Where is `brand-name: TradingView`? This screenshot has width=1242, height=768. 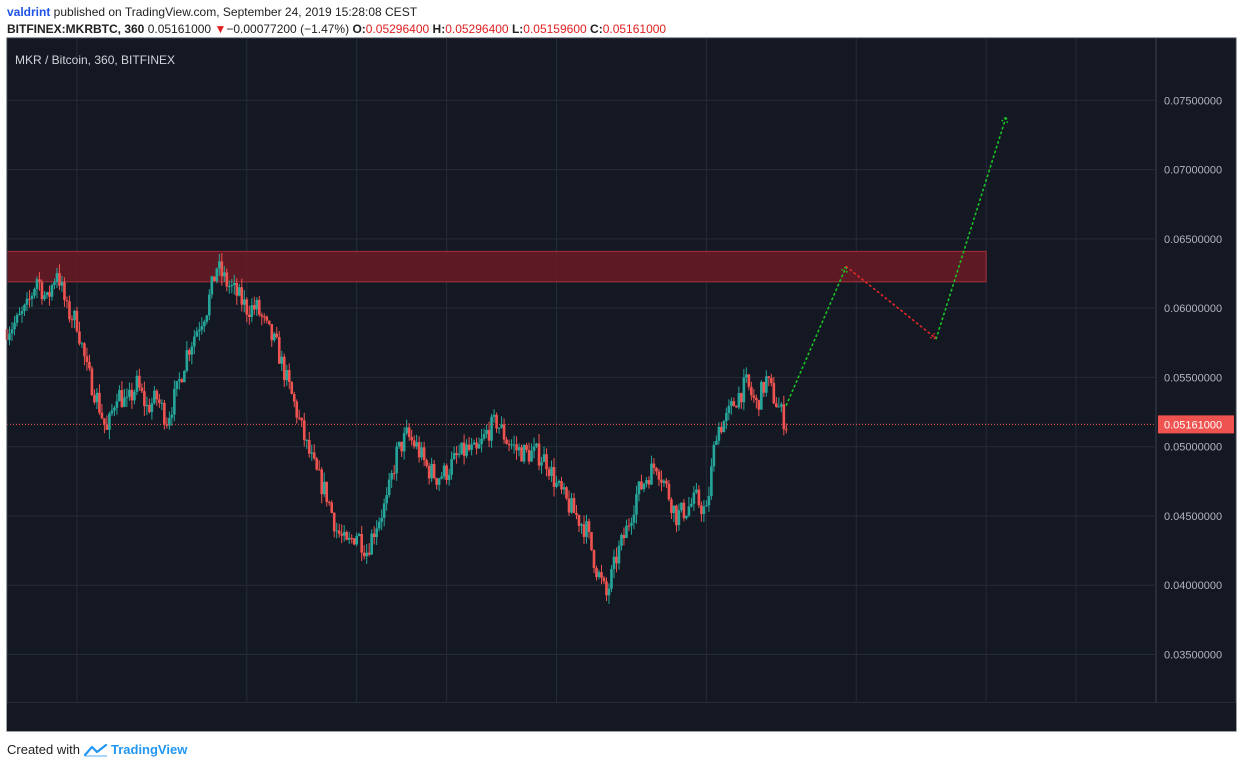 brand-name: TradingView is located at coordinates (149, 749).